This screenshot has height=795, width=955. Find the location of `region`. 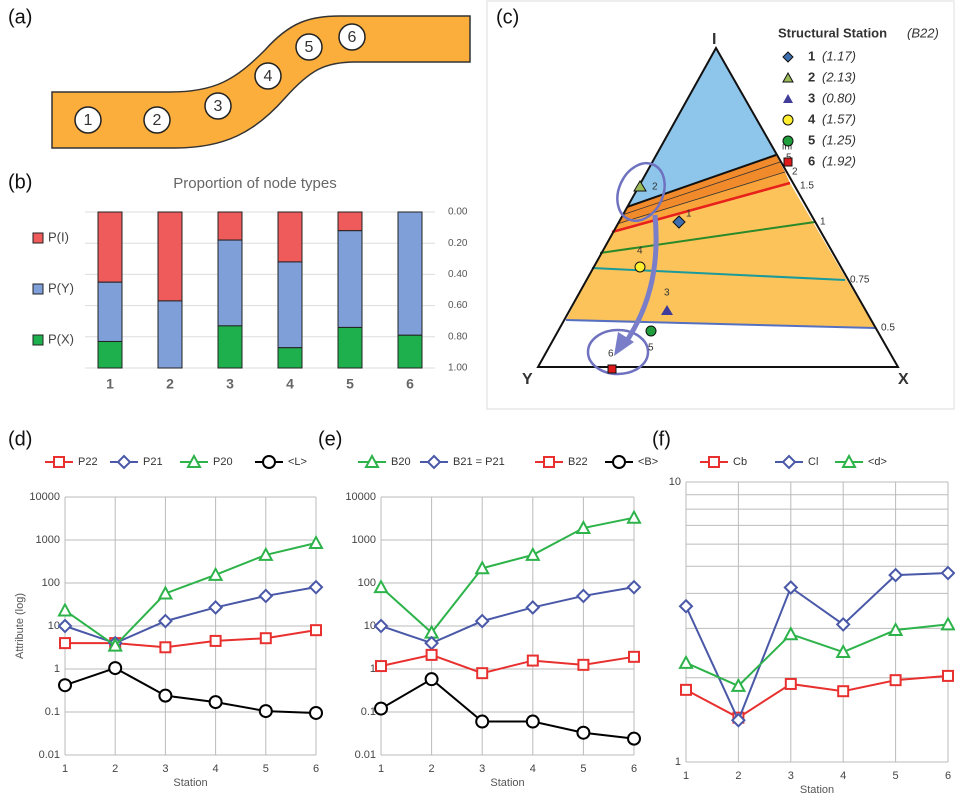

region is located at coordinates (720, 255).